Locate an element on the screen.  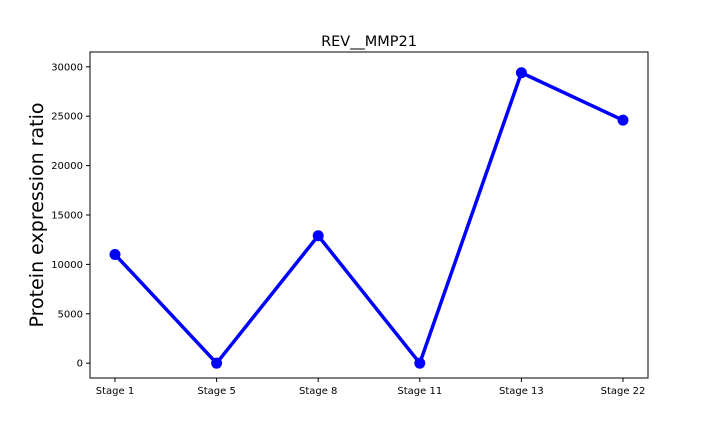
x-tick-label: Stage 22 is located at coordinates (623, 391).